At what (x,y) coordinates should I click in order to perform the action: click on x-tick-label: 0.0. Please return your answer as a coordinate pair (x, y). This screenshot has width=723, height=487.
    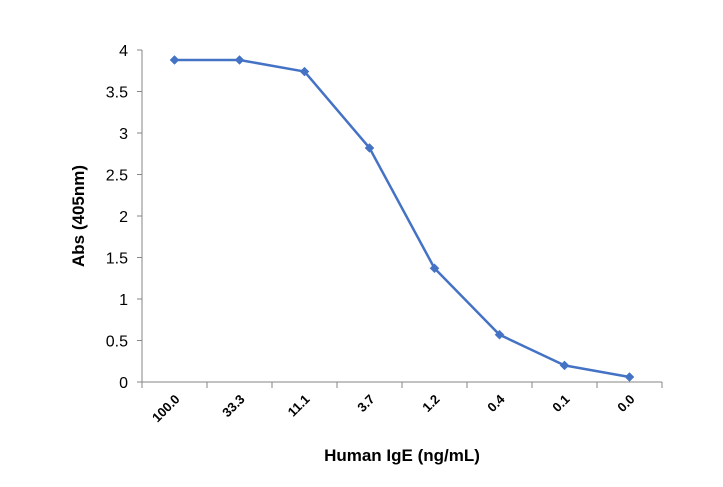
    Looking at the image, I should click on (625, 403).